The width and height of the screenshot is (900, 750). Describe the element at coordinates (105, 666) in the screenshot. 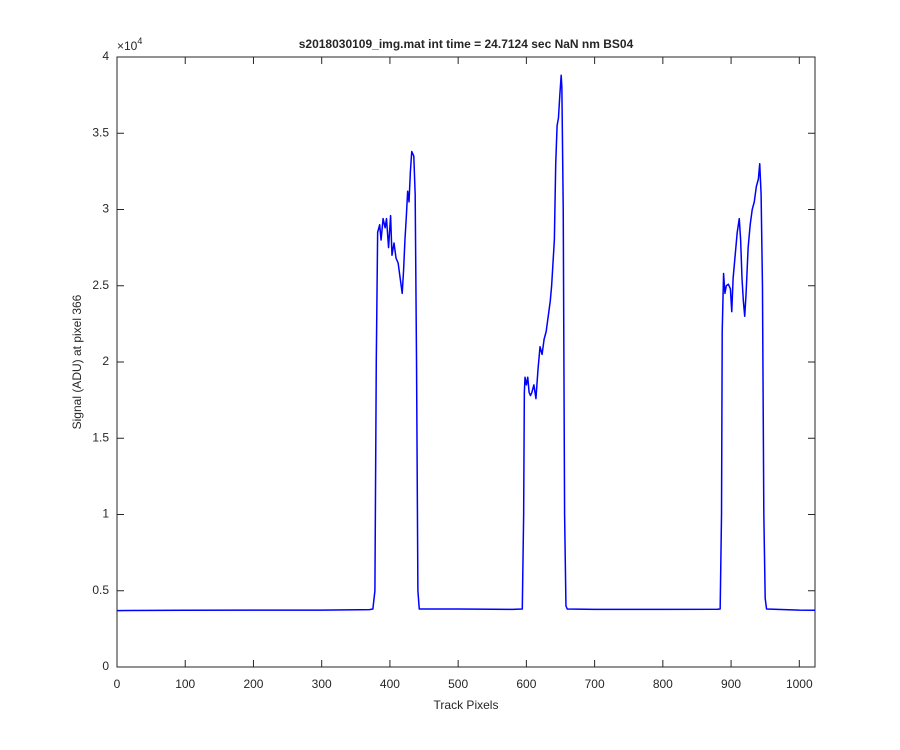

I see `y-tick-label: 0` at that location.